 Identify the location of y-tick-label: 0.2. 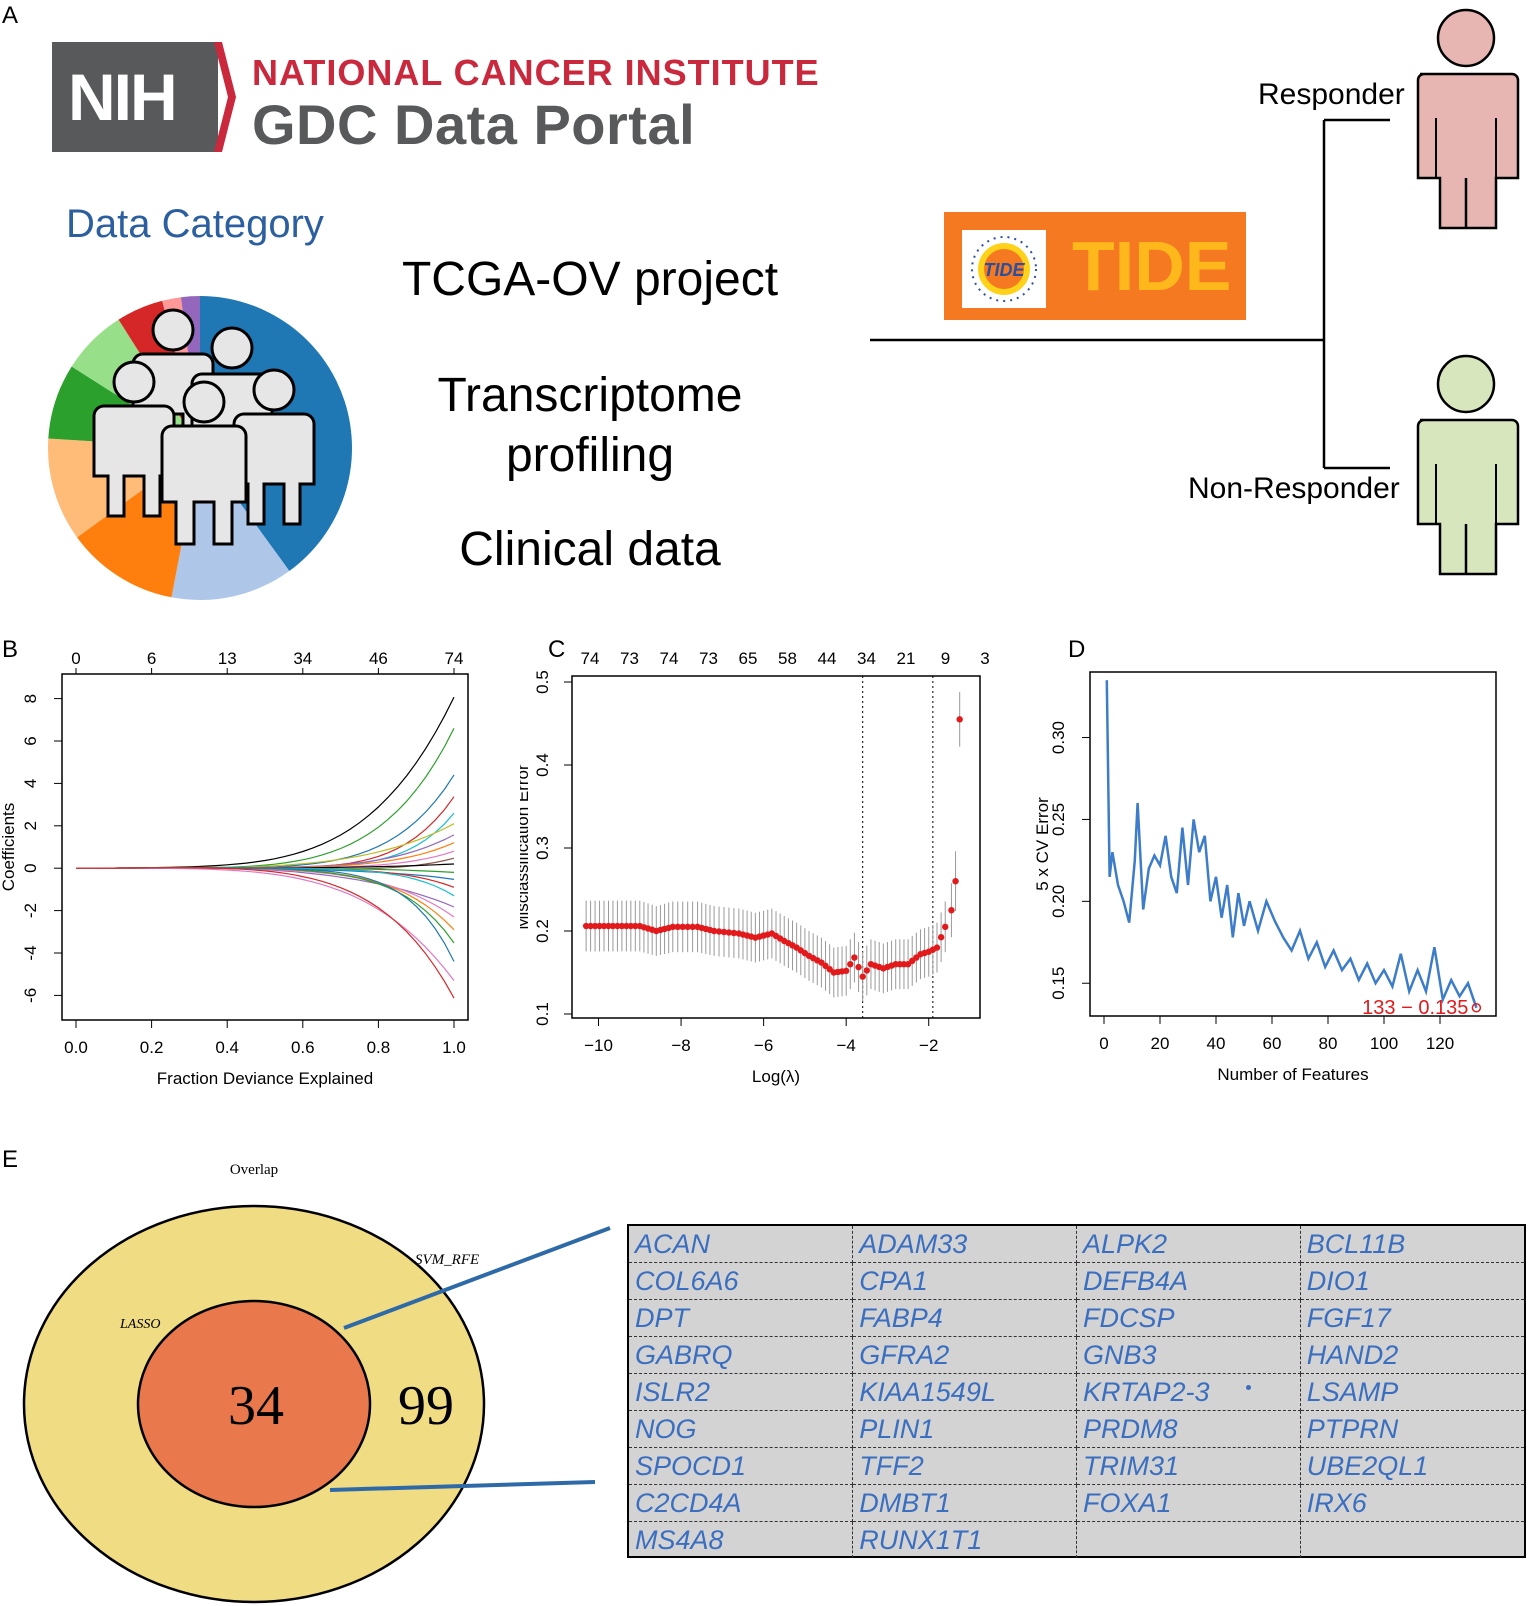
(542, 931).